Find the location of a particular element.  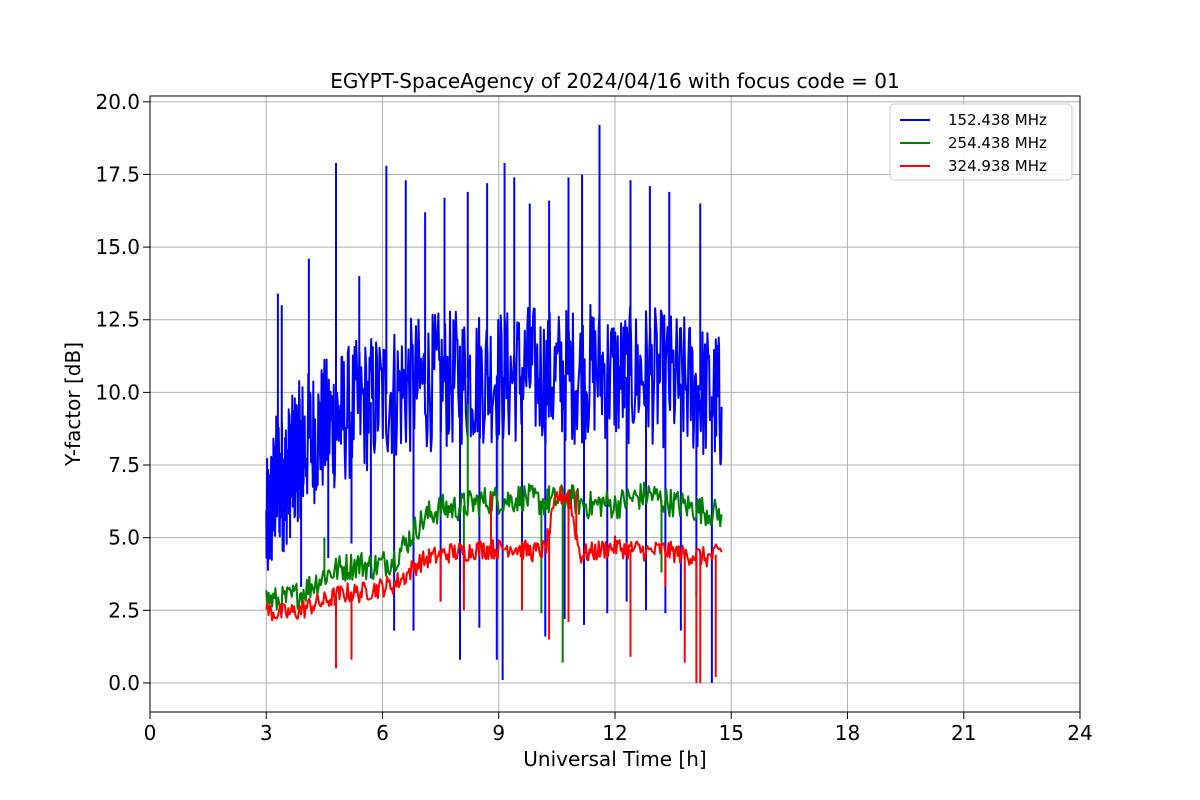

x-tick-label: 15 is located at coordinates (731, 733).